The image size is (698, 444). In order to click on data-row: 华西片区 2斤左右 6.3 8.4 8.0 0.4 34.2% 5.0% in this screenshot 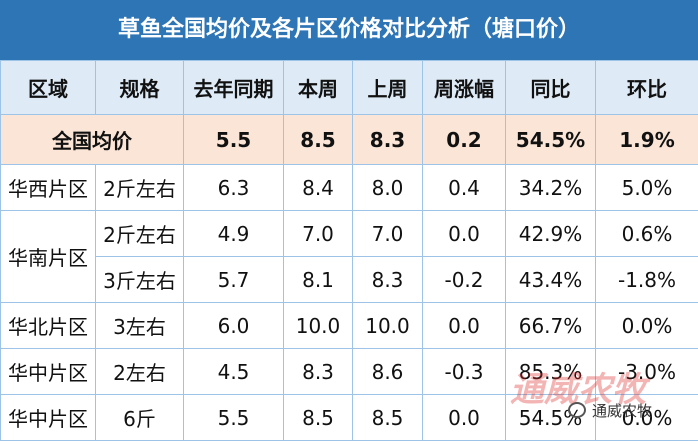, I will do `click(349, 187)`.